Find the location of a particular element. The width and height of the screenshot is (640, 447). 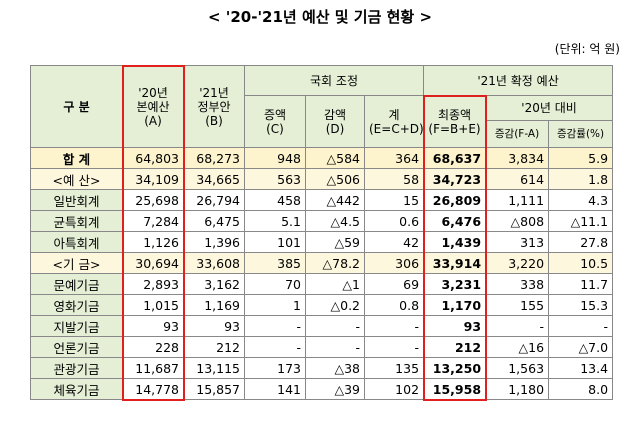

table-cell: 3,231 is located at coordinates (455, 284).